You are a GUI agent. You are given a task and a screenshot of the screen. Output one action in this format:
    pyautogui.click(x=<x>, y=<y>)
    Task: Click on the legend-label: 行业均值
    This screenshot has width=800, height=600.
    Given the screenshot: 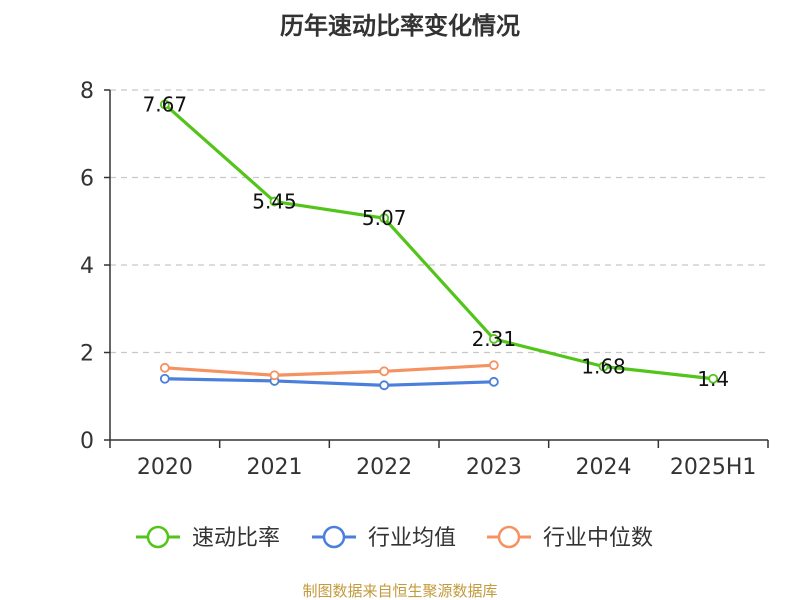 What is the action you would take?
    pyautogui.click(x=412, y=538)
    